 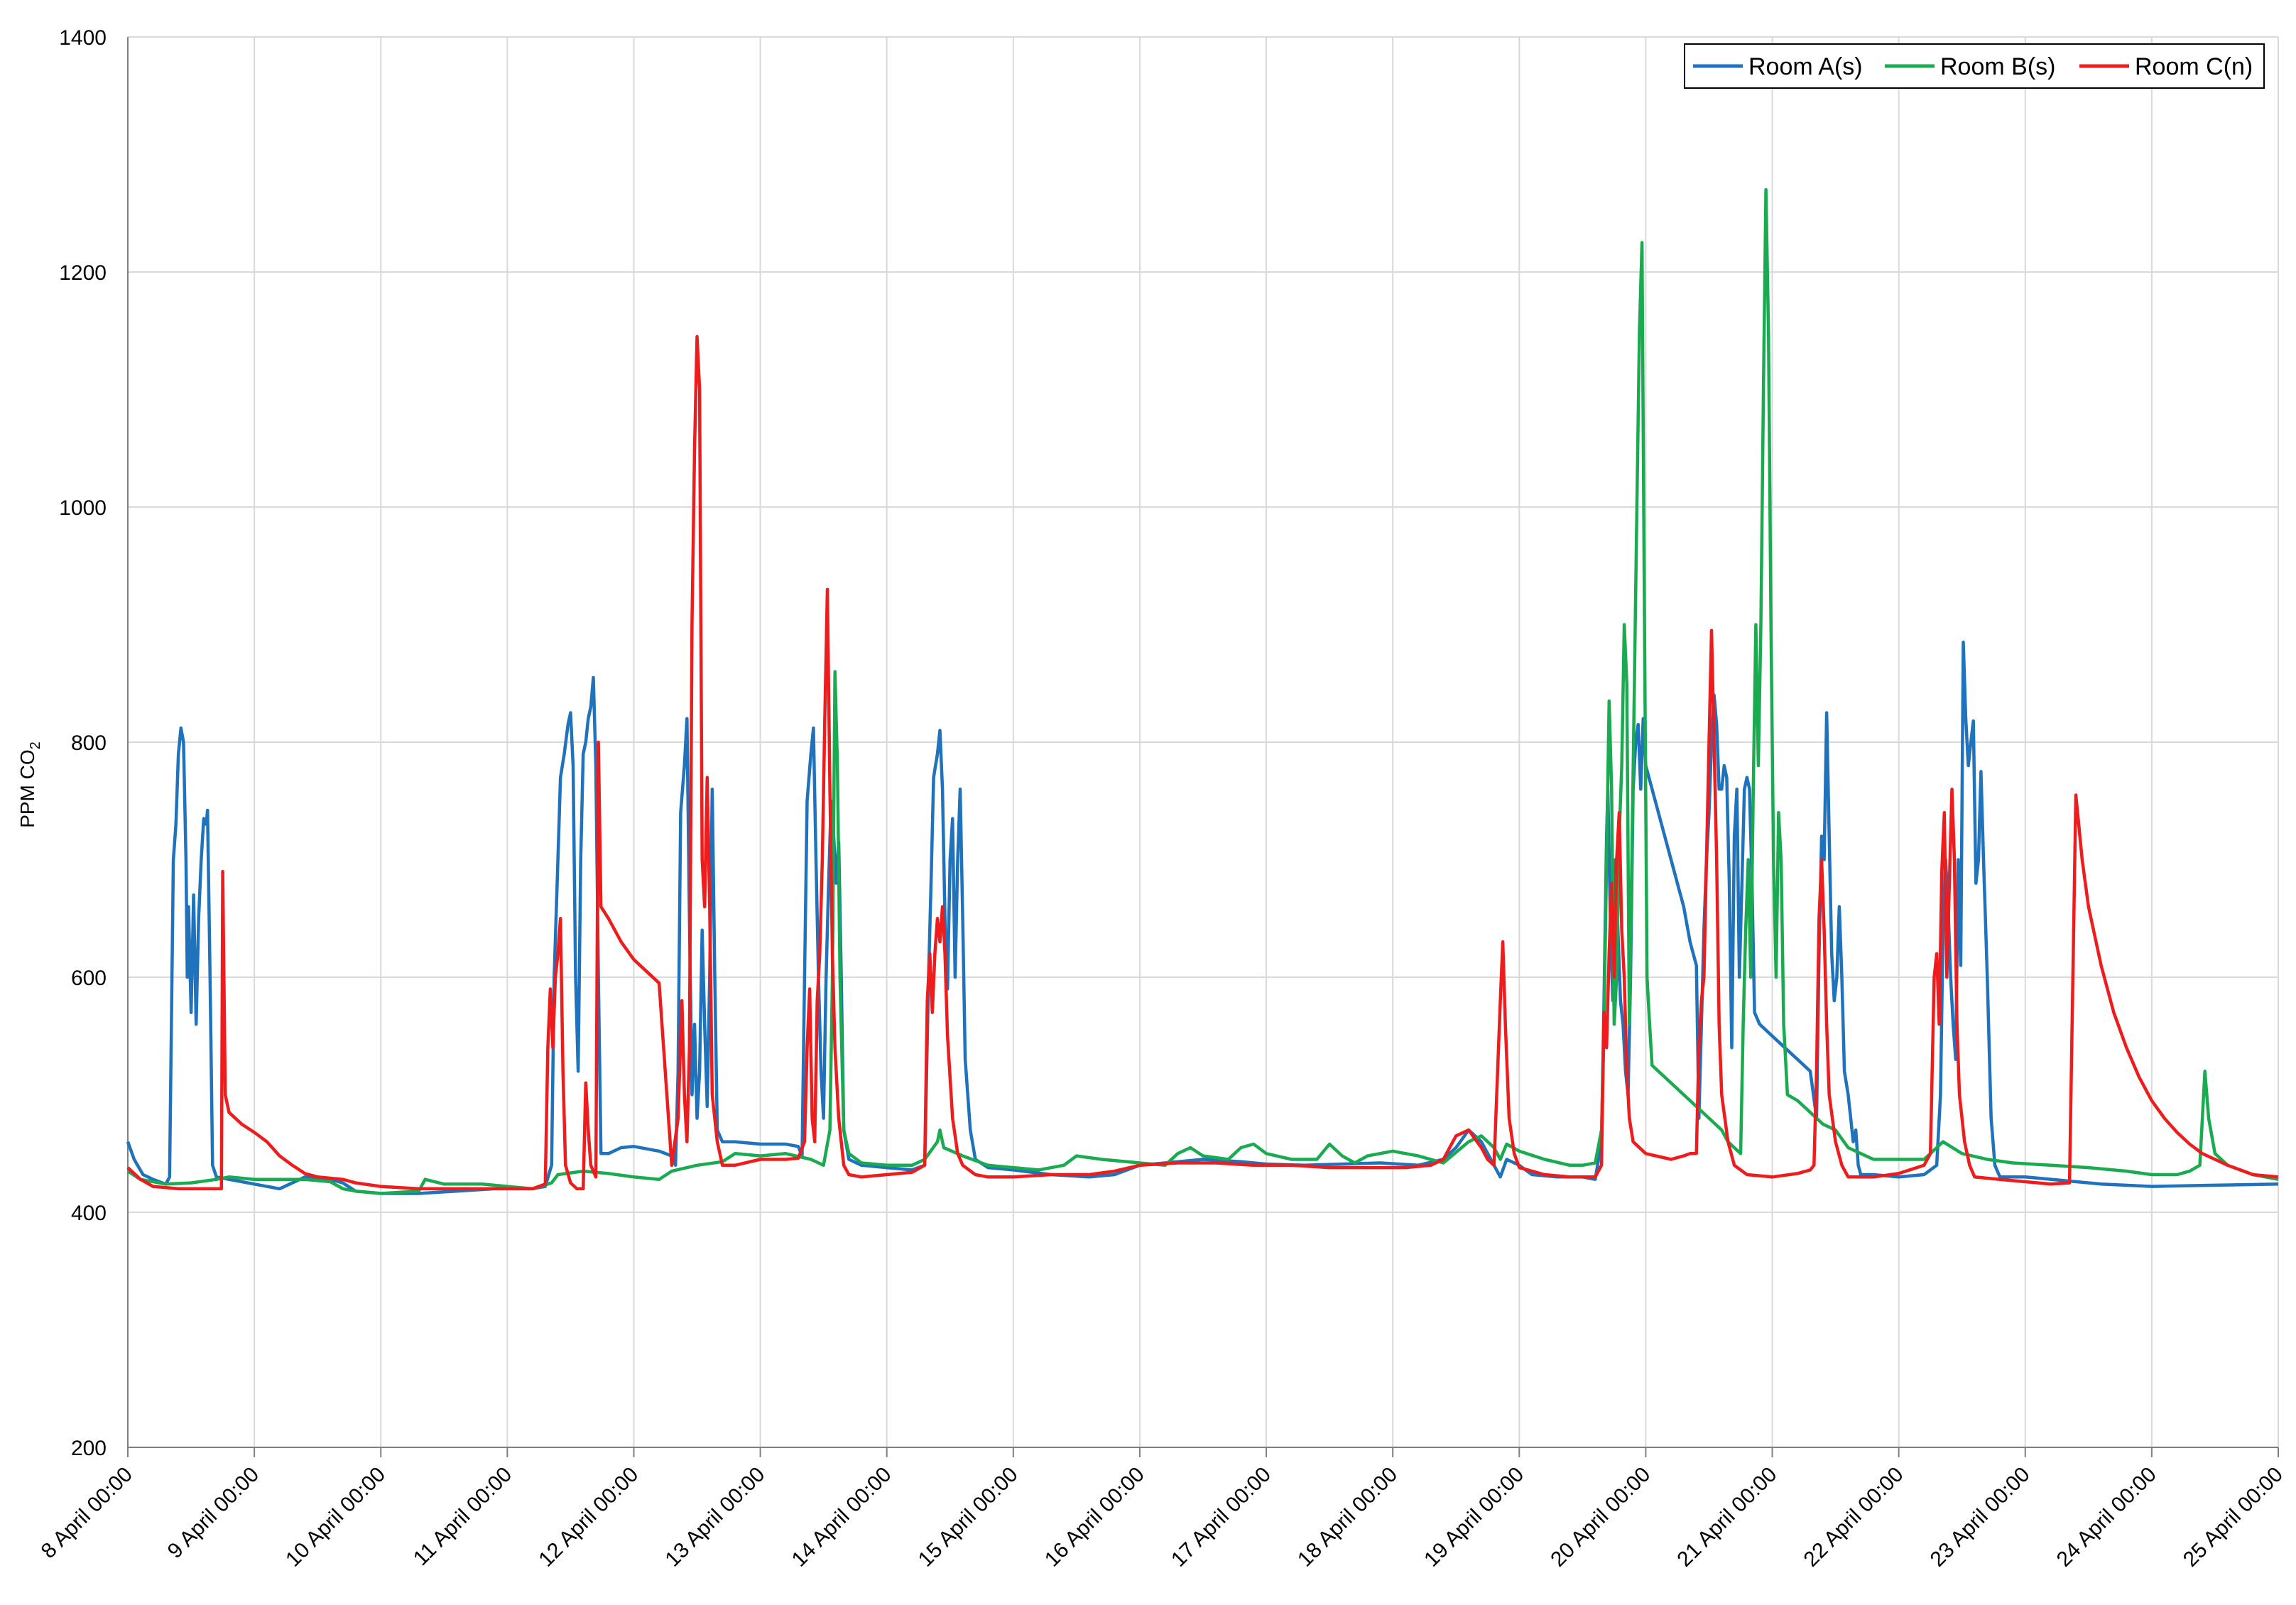 What do you see at coordinates (1805, 66) in the screenshot?
I see `legend-entry-label: Room A(s)` at bounding box center [1805, 66].